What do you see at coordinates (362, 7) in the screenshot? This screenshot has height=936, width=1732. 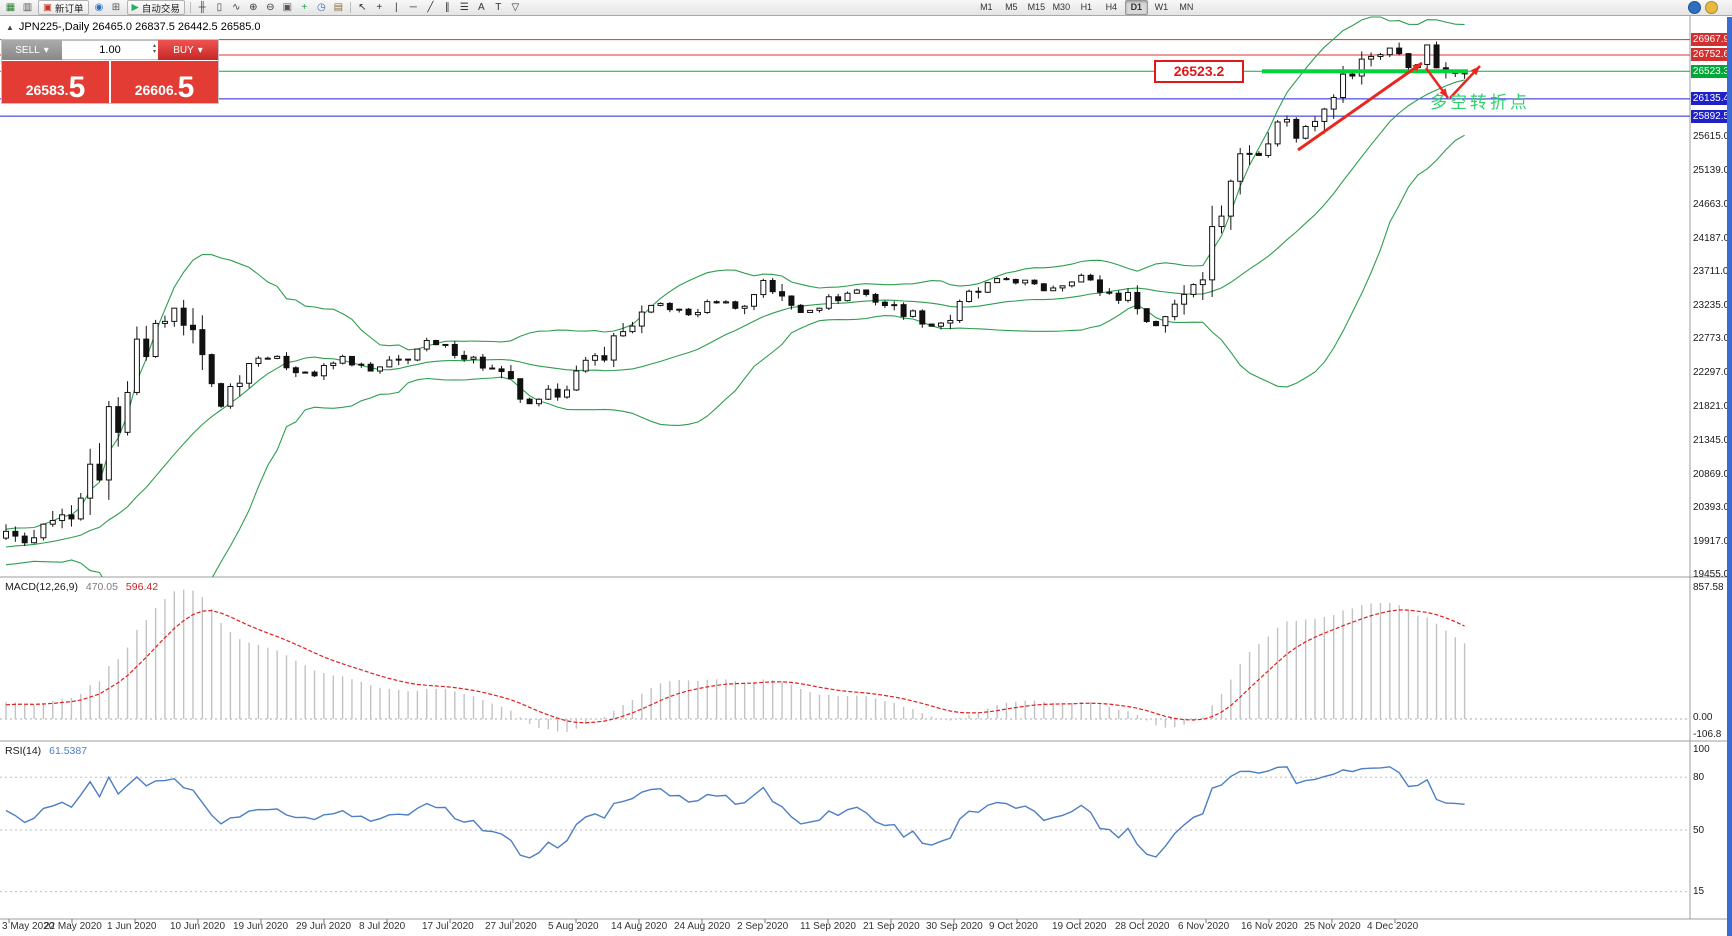 I see `cursor-icon: ↖` at bounding box center [362, 7].